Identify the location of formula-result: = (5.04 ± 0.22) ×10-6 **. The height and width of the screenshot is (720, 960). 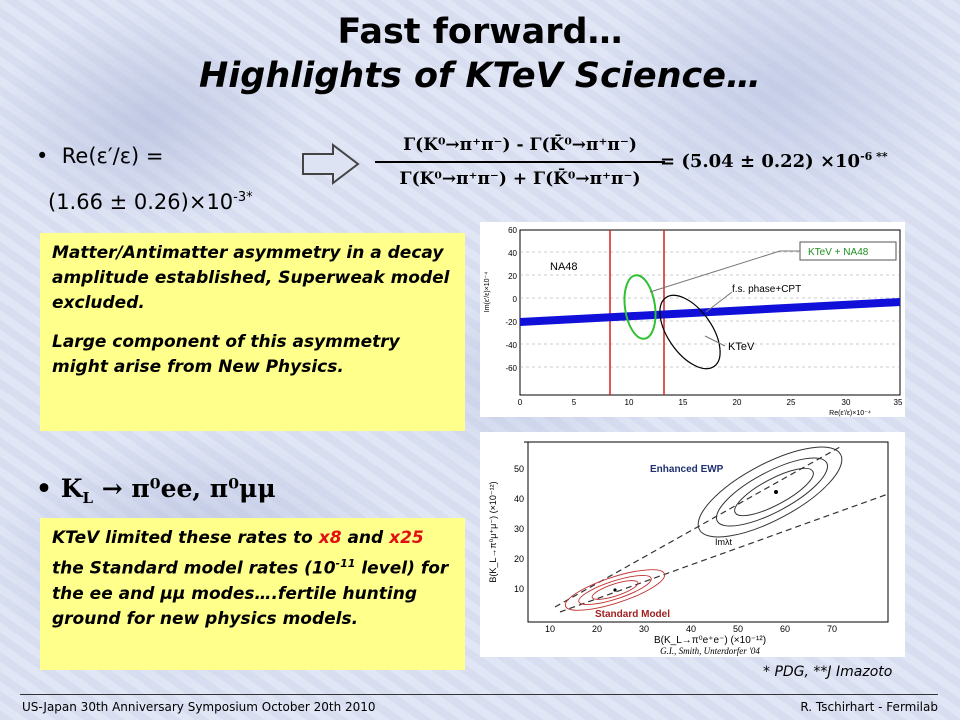
(774, 161).